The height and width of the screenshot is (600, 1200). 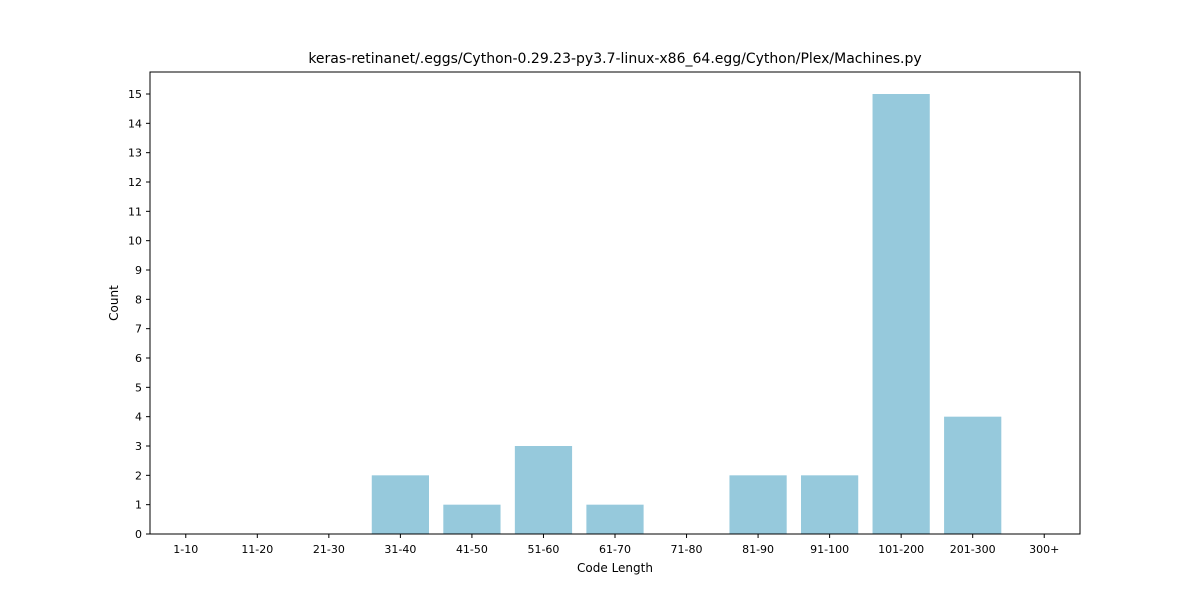 What do you see at coordinates (615, 568) in the screenshot?
I see `x-axis-label: Code Length` at bounding box center [615, 568].